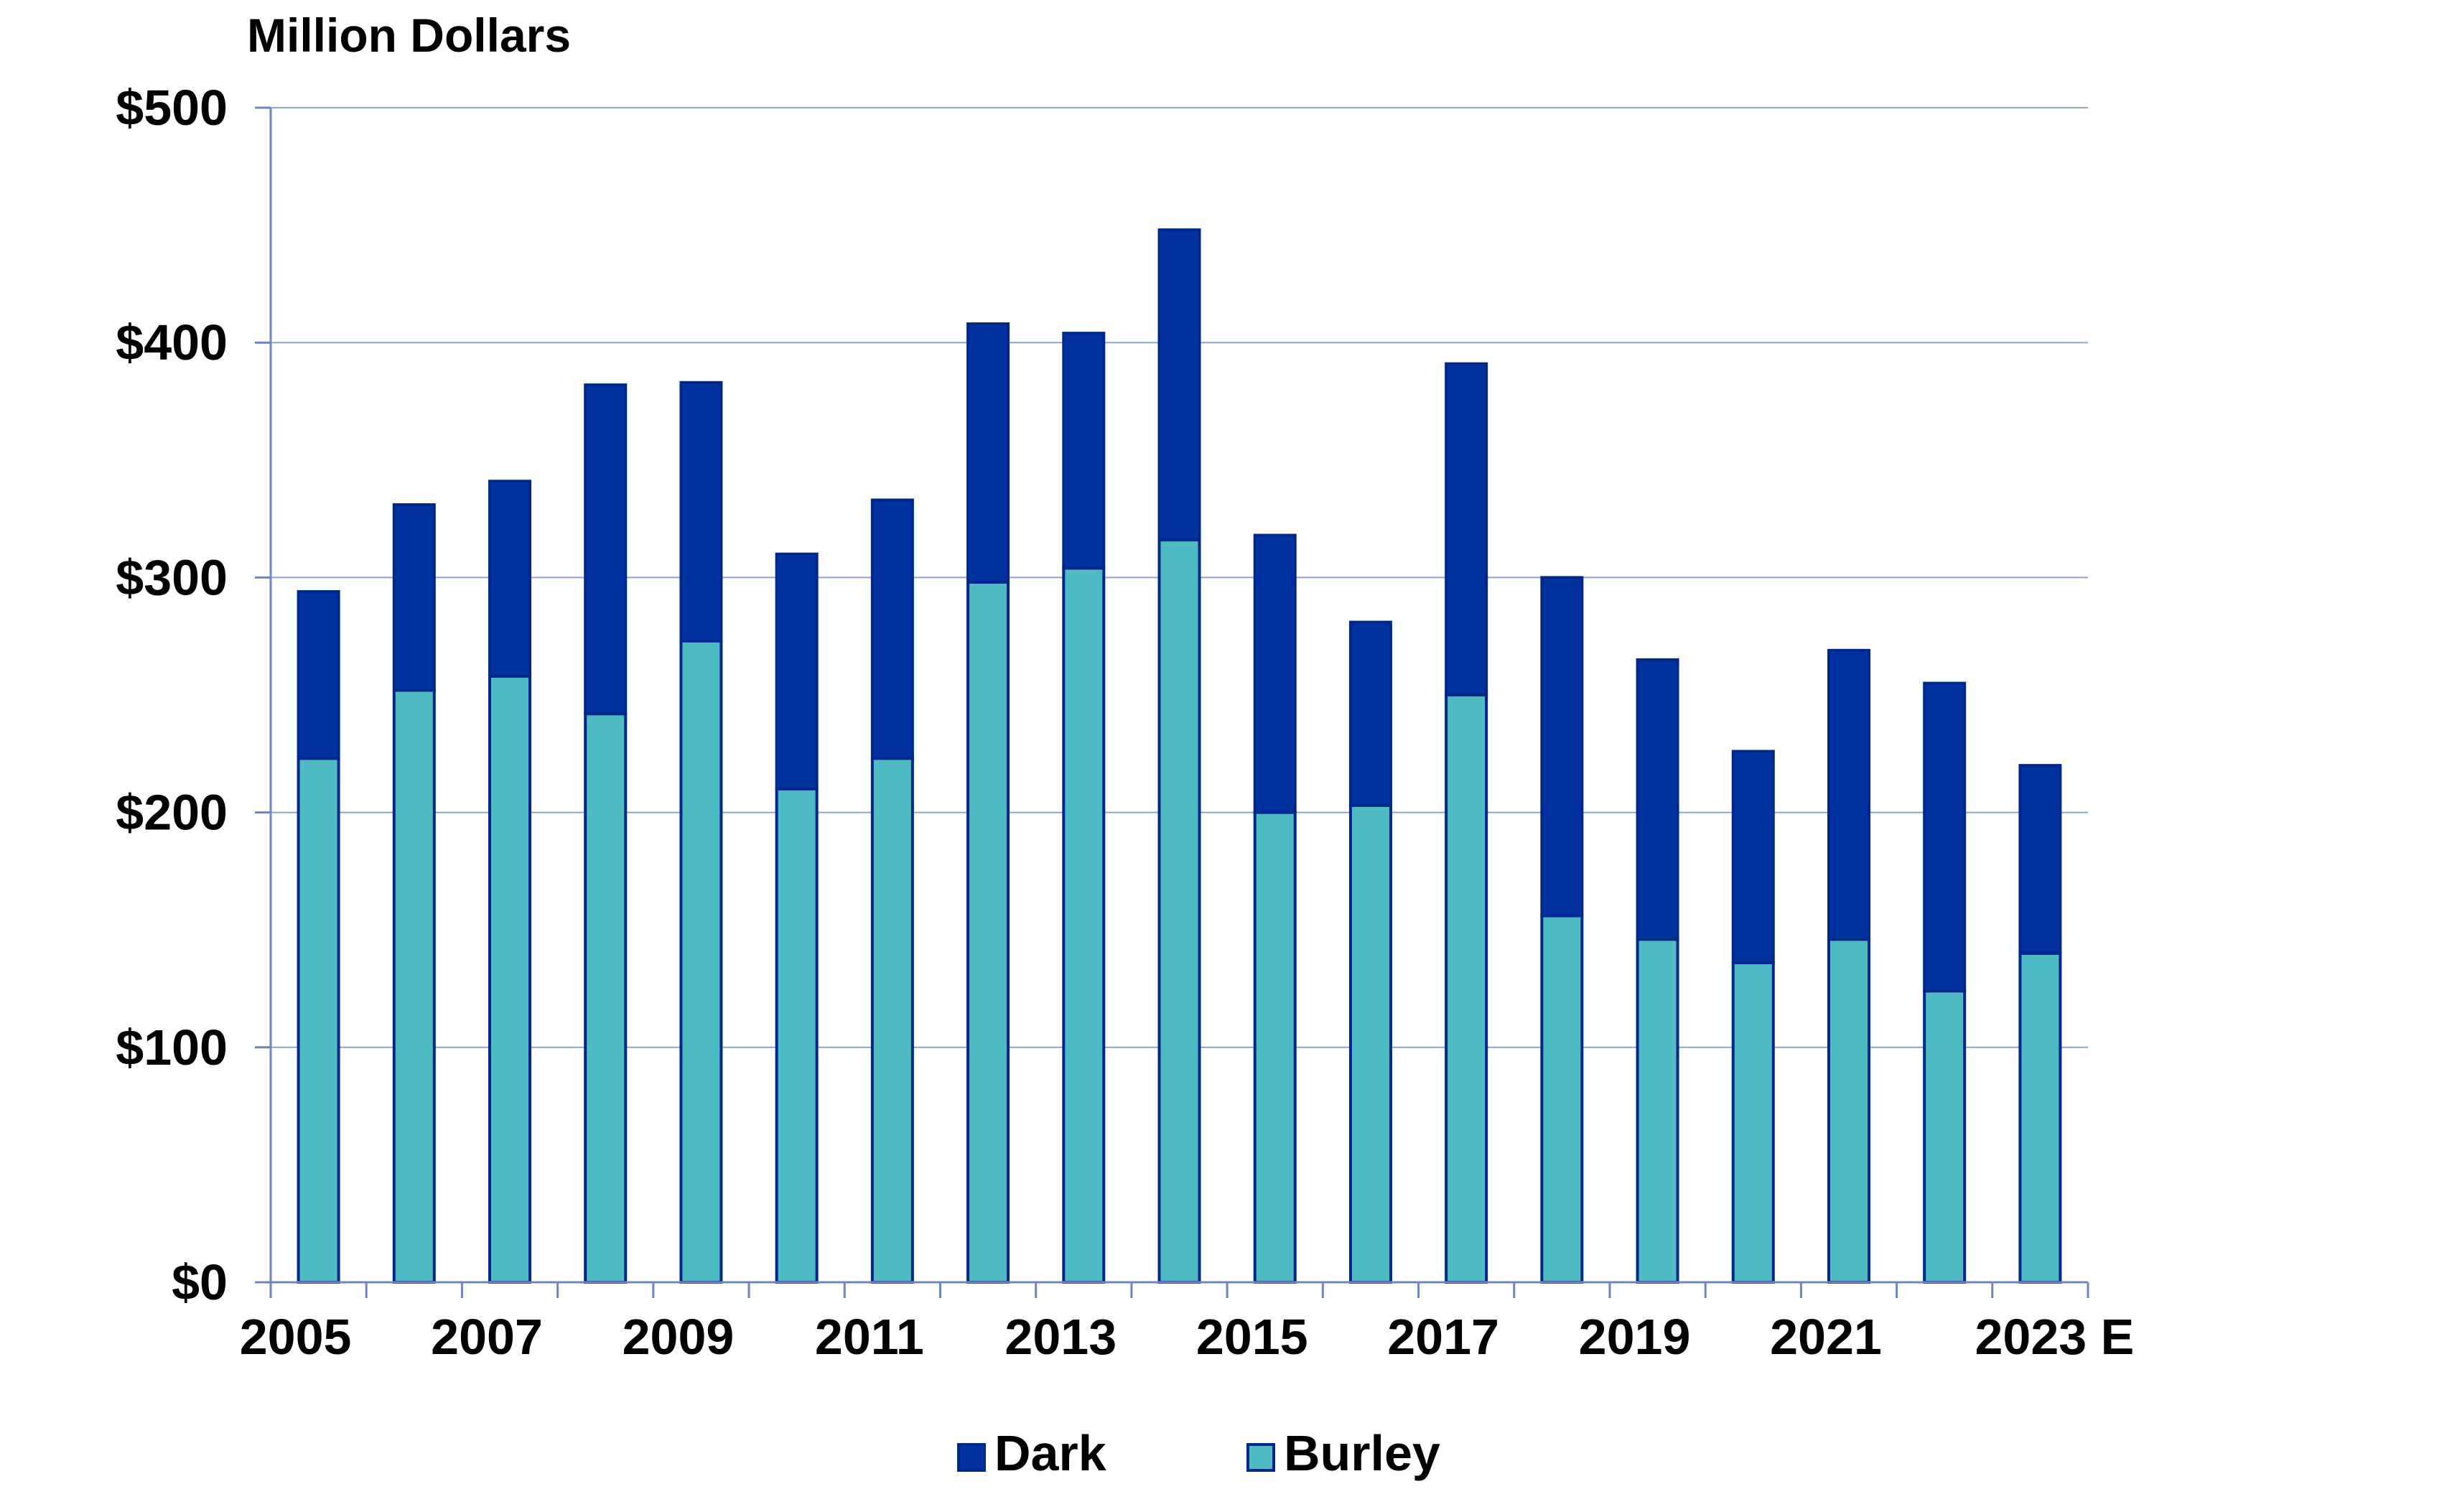 The width and height of the screenshot is (2447, 1512). I want to click on bar-dark-2005, so click(318, 675).